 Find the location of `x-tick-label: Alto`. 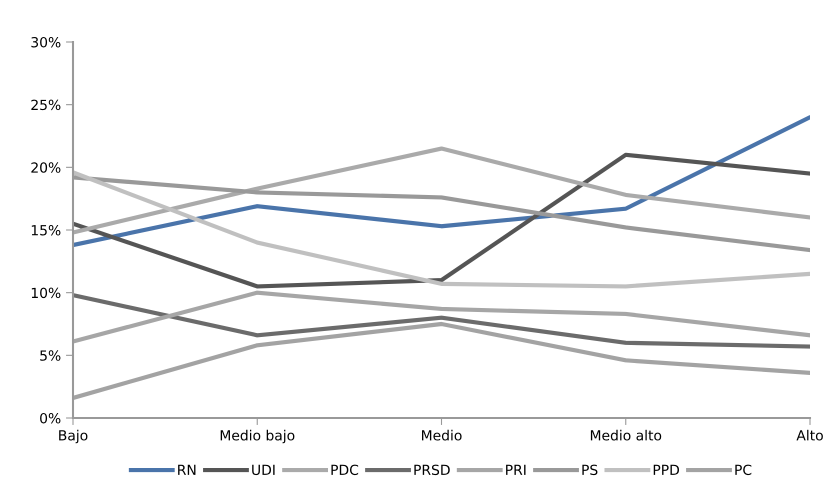

x-tick-label: Alto is located at coordinates (809, 435).